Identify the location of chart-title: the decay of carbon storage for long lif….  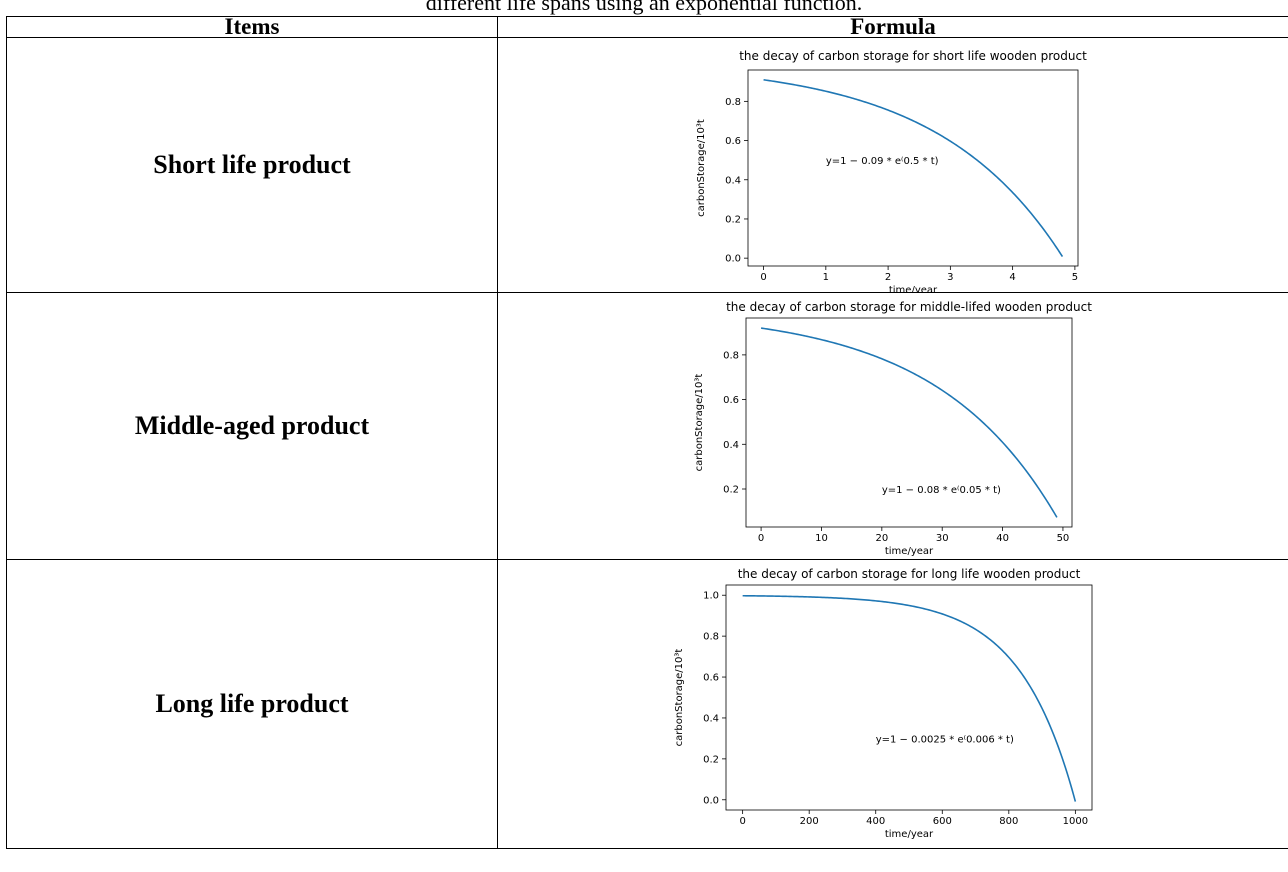
(909, 574).